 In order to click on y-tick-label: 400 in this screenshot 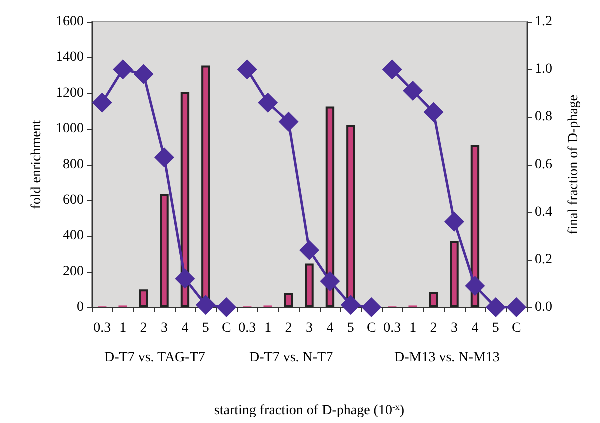, I will do `click(73, 236)`.